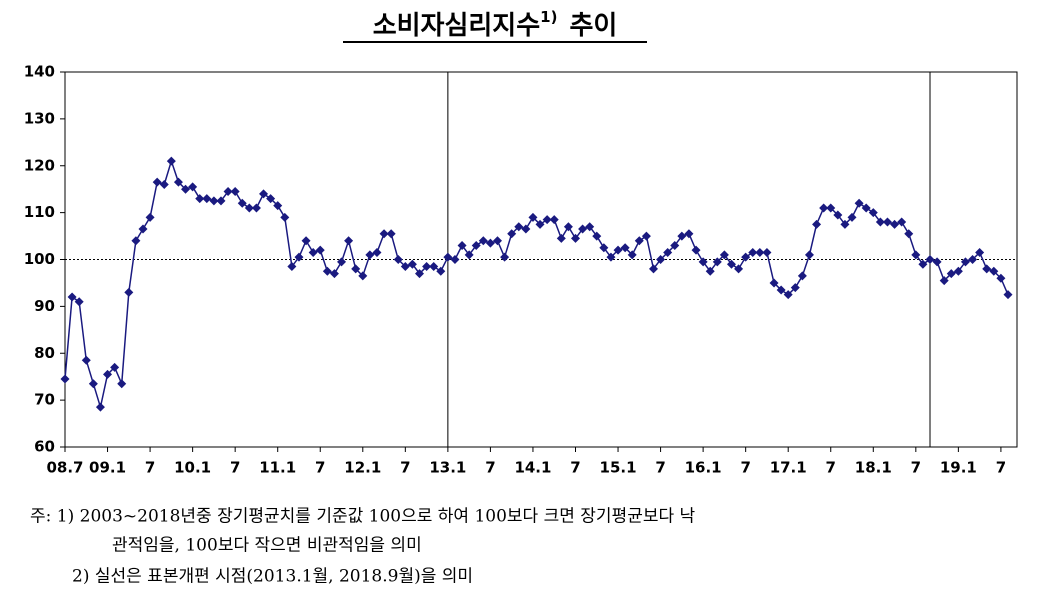 This screenshot has width=1038, height=596. I want to click on x-tick-label: 17.1, so click(788, 468).